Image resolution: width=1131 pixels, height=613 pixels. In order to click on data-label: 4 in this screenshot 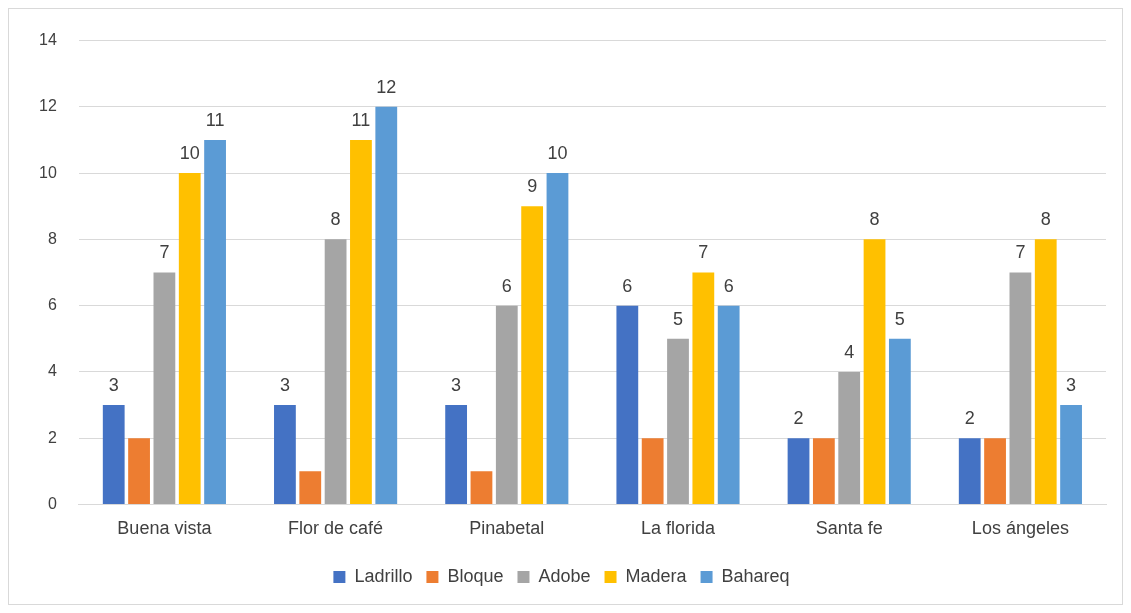, I will do `click(849, 351)`.